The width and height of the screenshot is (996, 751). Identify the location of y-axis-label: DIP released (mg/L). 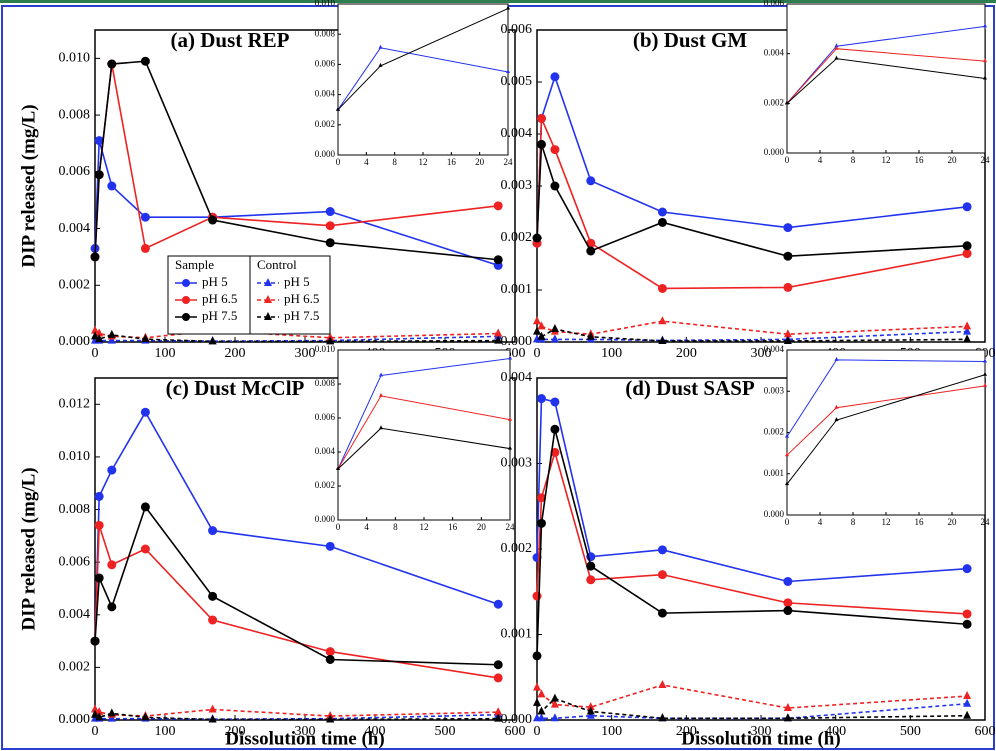
(28, 548).